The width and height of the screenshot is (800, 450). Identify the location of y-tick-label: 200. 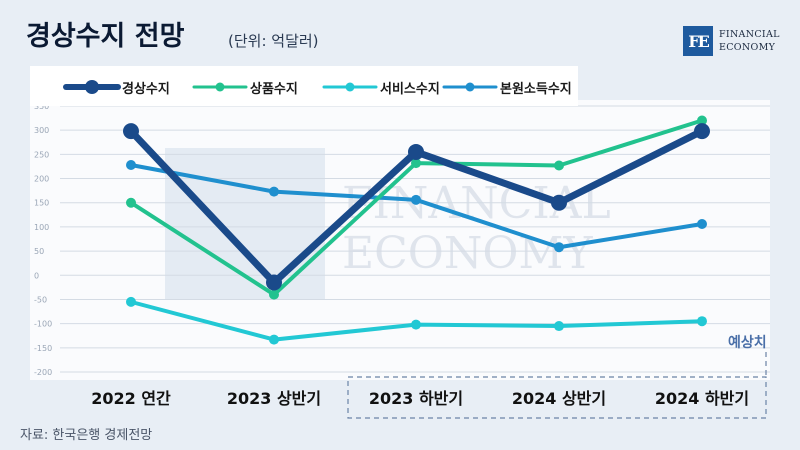
(41, 179).